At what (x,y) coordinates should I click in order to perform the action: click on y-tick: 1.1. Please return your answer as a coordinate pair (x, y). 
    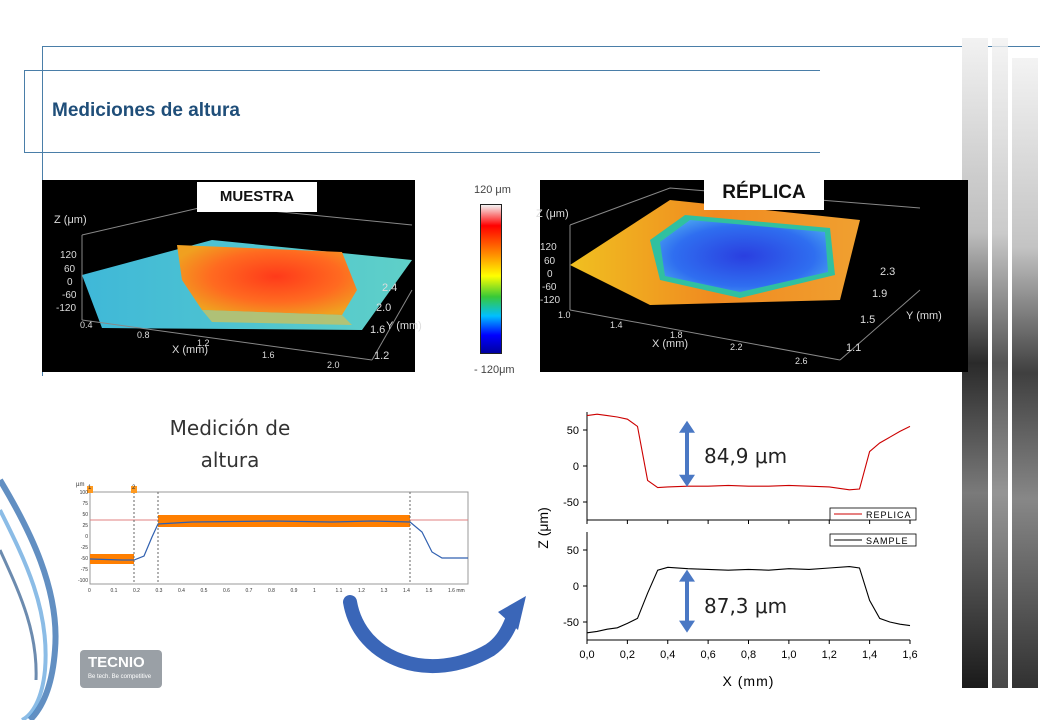
    Looking at the image, I should click on (854, 348).